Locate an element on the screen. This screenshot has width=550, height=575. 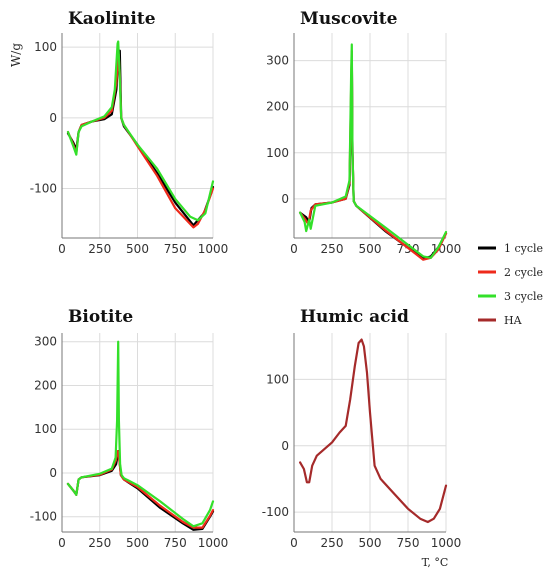
legend-label: 1 cycle is located at coordinates (523, 248).